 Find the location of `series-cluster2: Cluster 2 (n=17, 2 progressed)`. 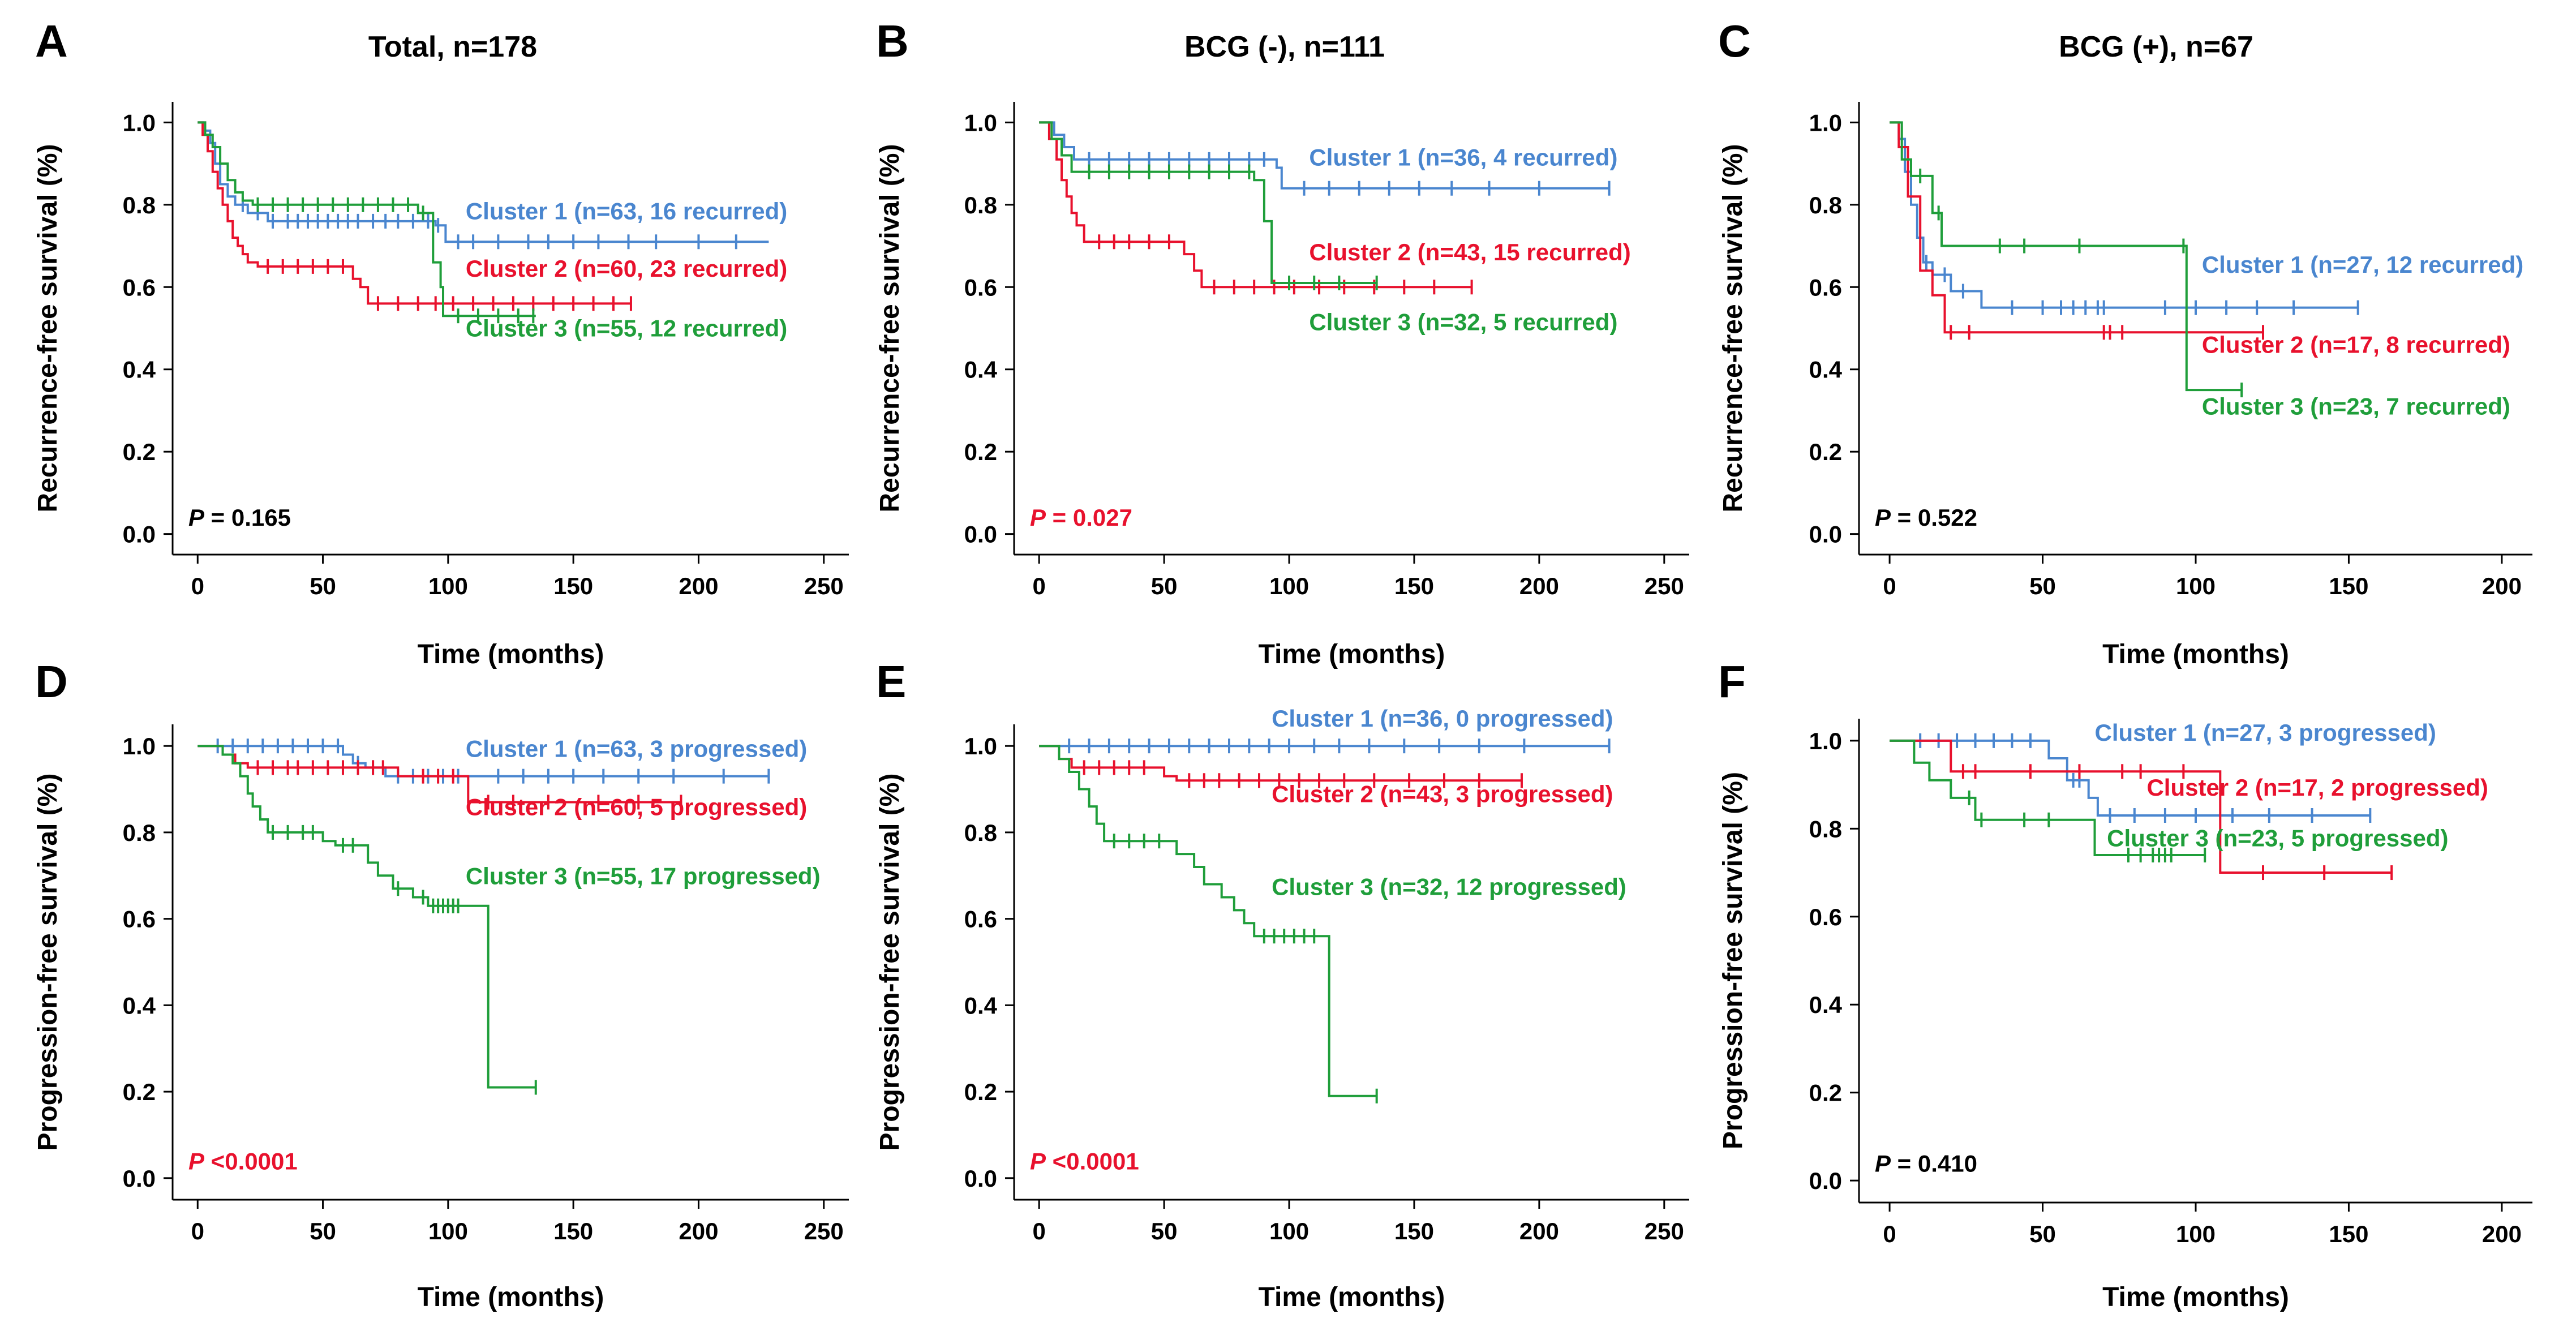

series-cluster2: Cluster 2 (n=17, 2 progressed) is located at coordinates (2189, 810).